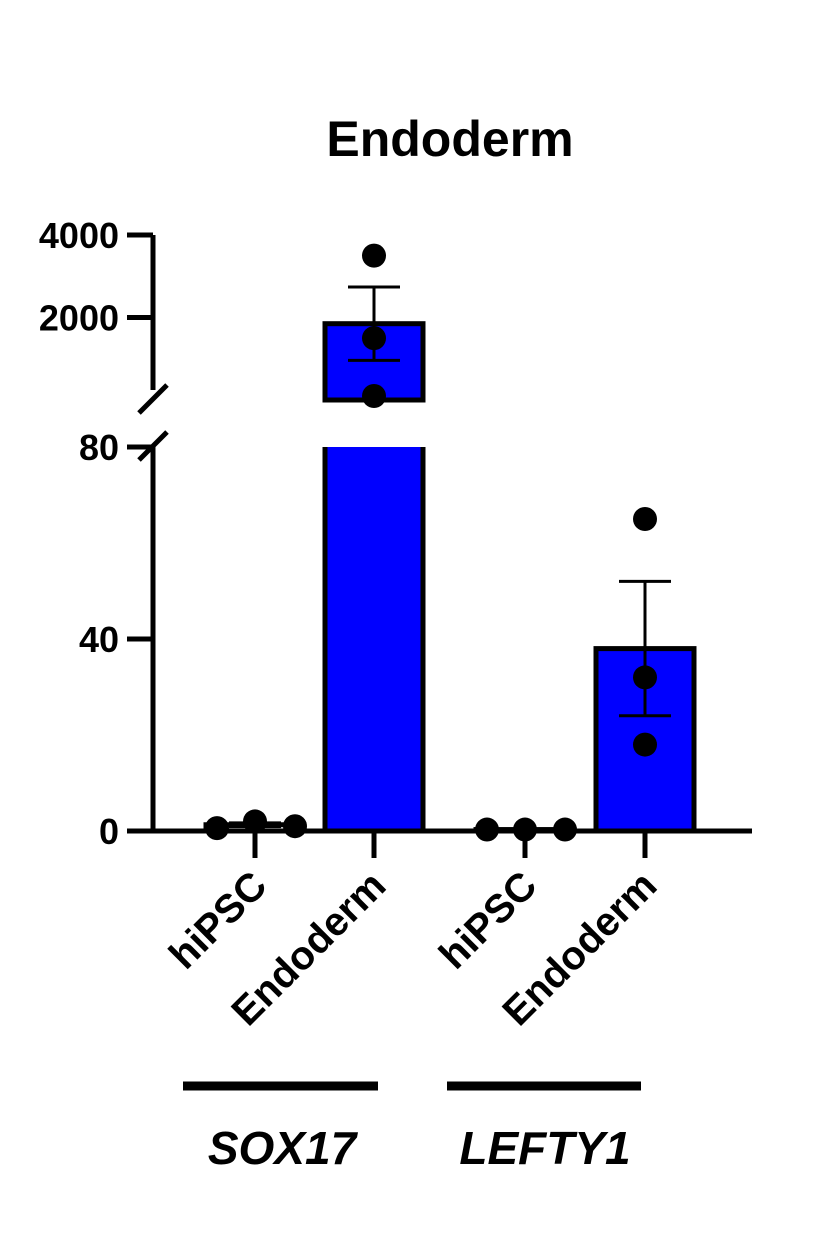 This screenshot has height=1257, width=827. What do you see at coordinates (374, 639) in the screenshot?
I see `bar` at bounding box center [374, 639].